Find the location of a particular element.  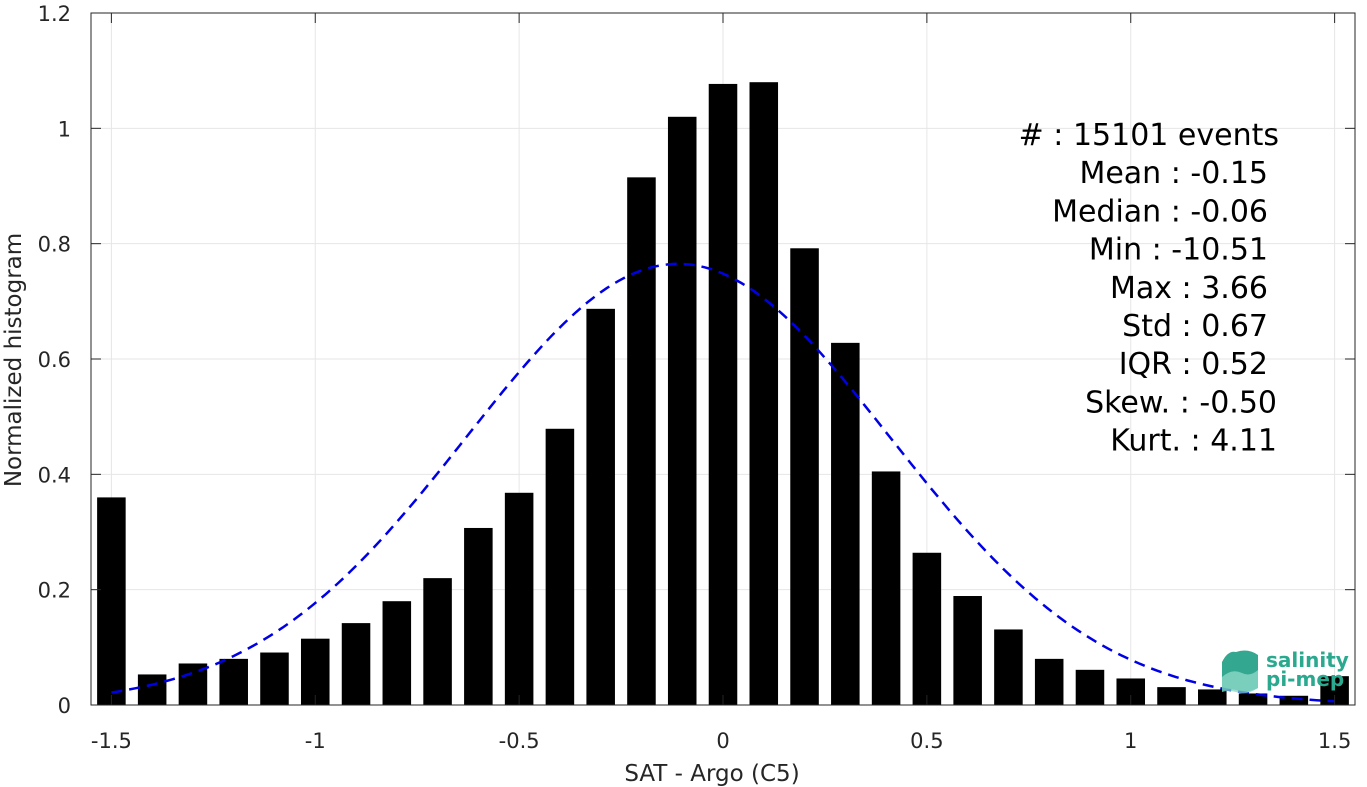

stat-line: Kurt. : 4.11 is located at coordinates (1193, 441).